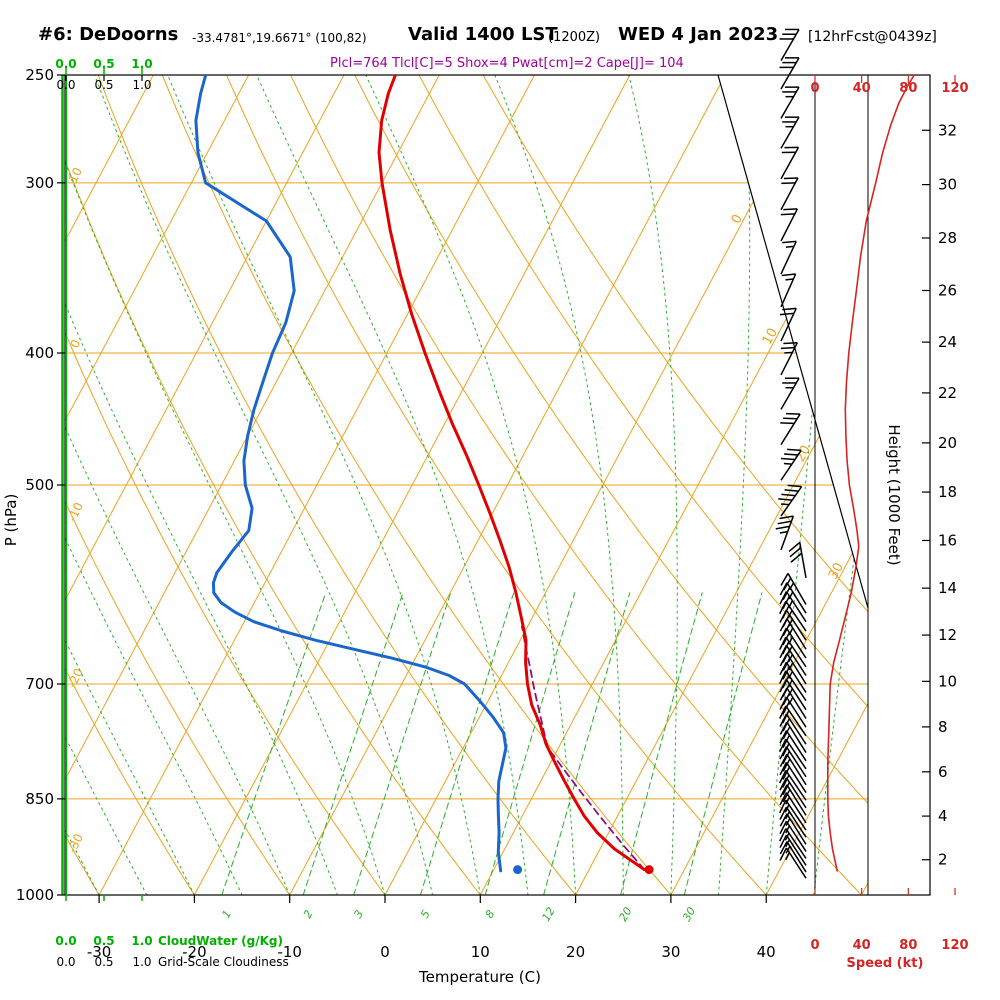 This screenshot has height=1000, width=1000. Describe the element at coordinates (954, 88) in the screenshot. I see `speed-tick-label-top: 120` at that location.